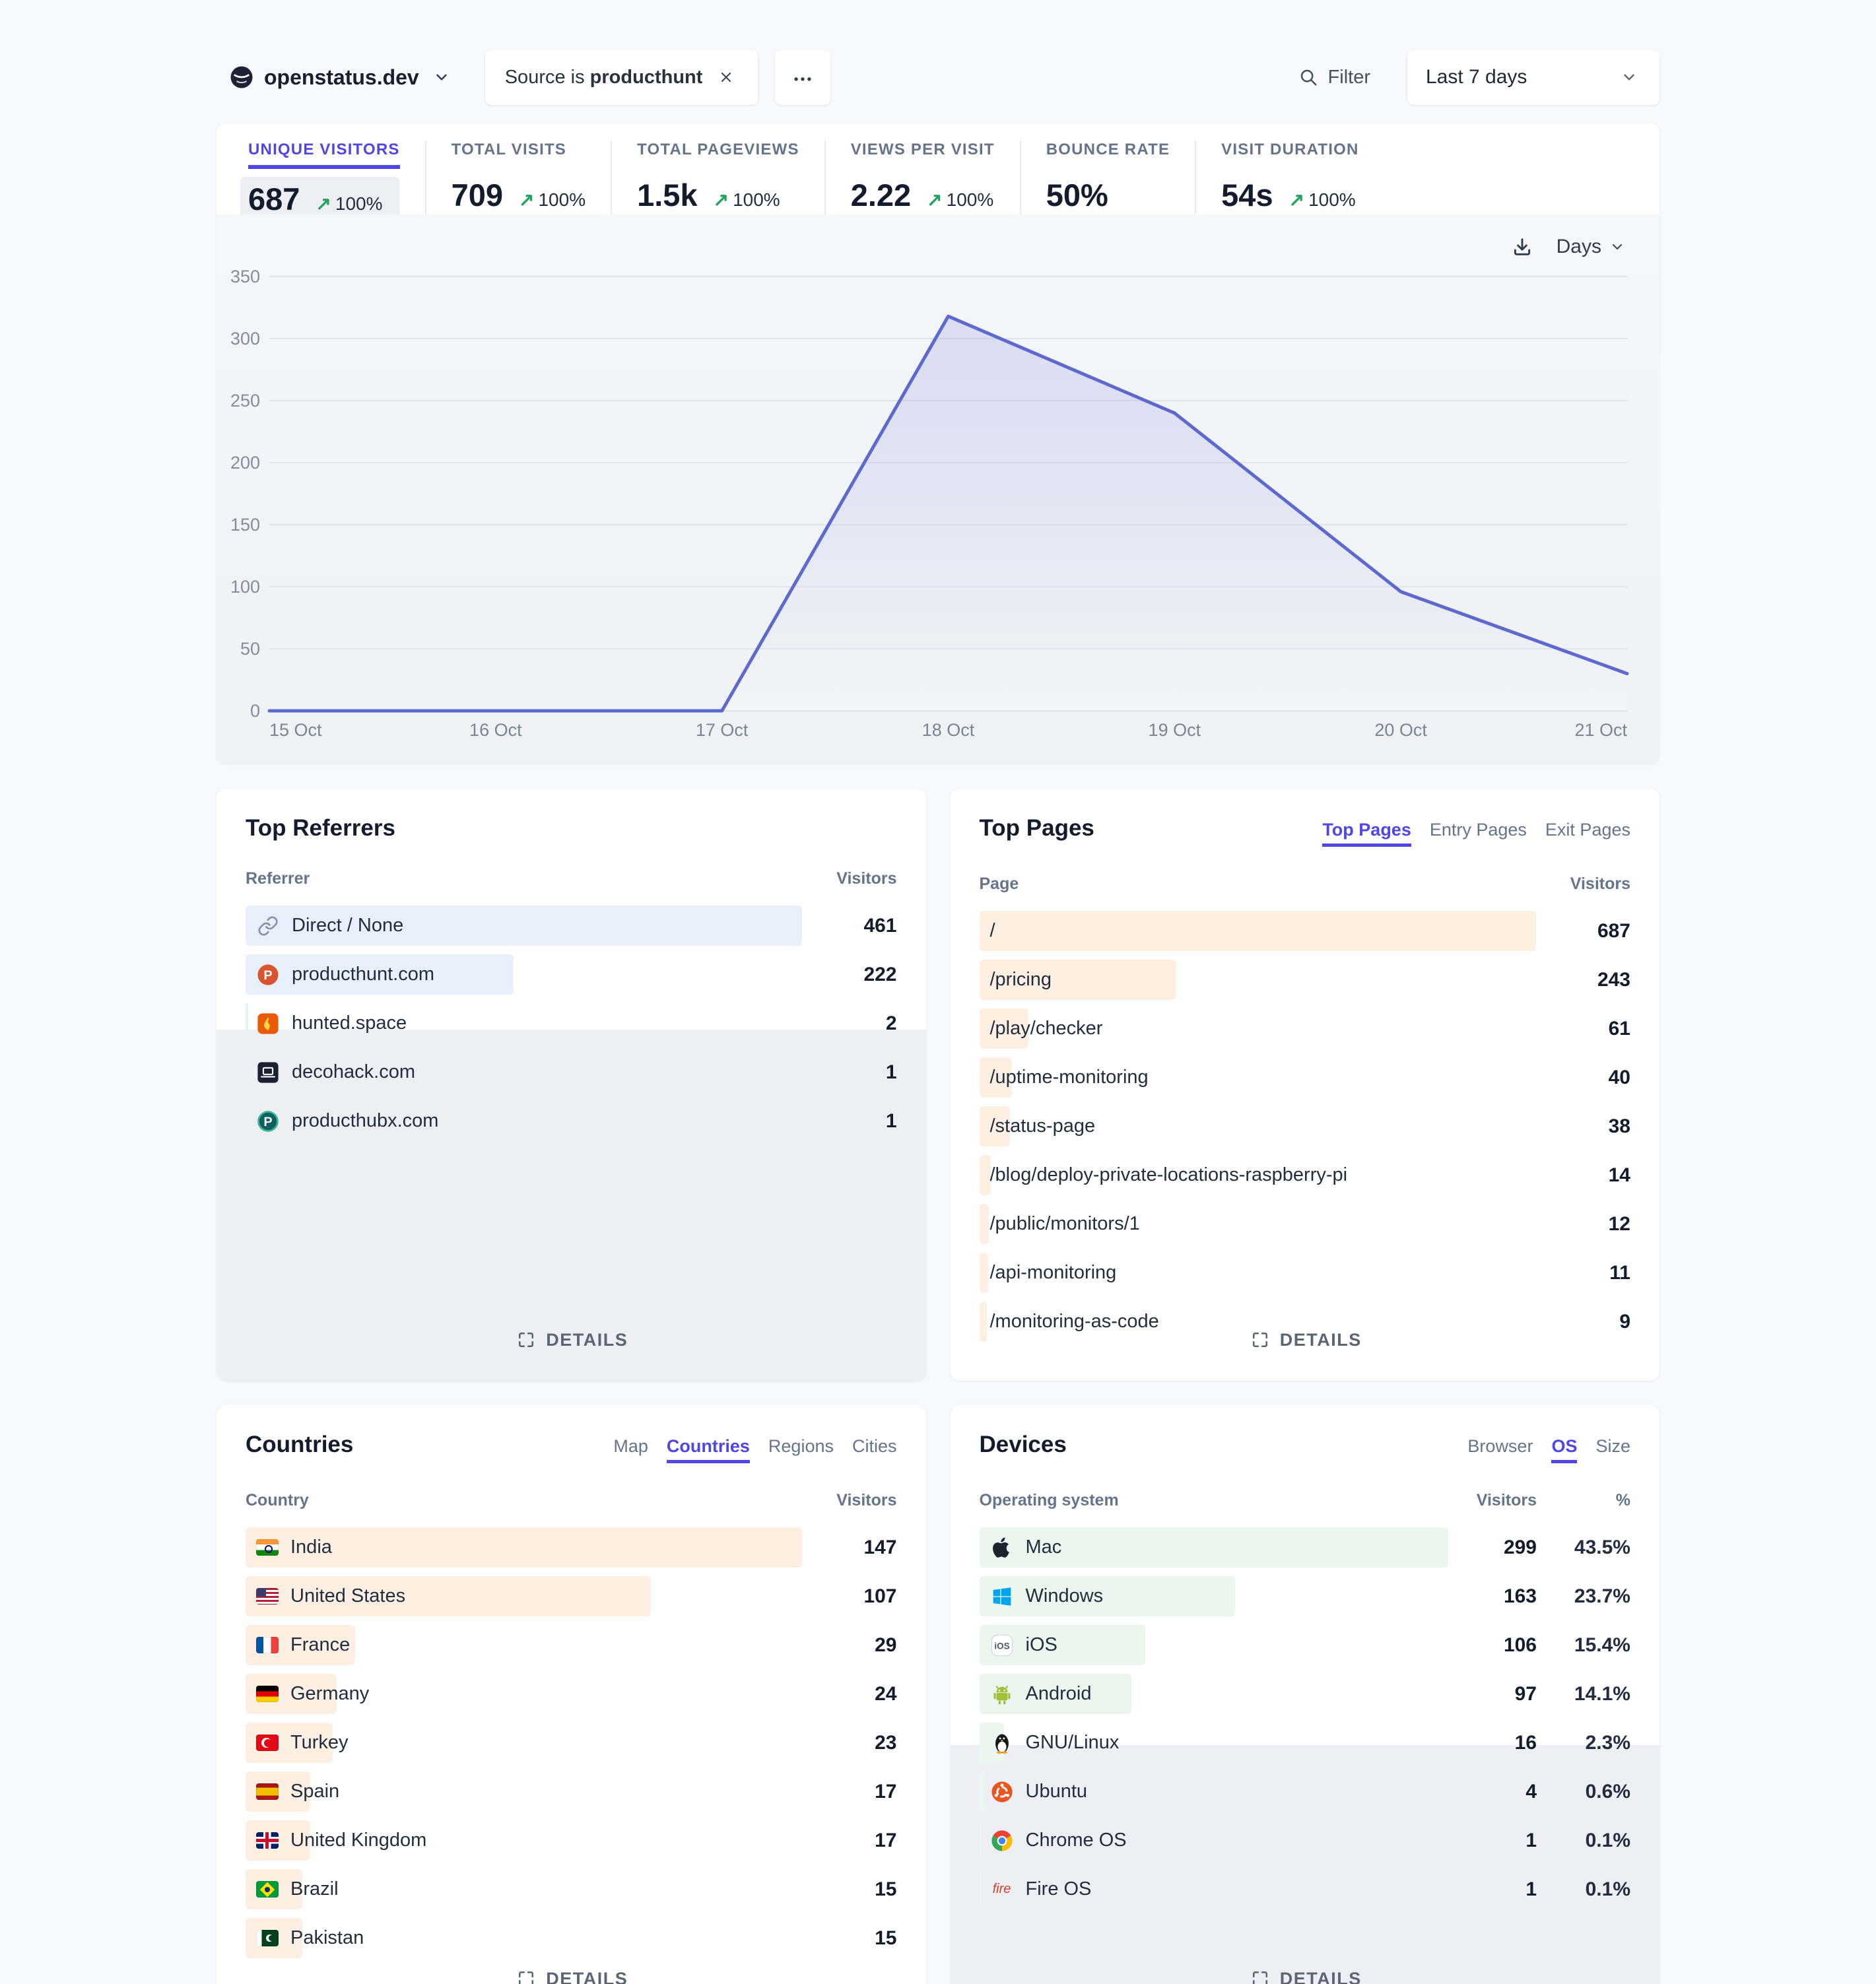 This screenshot has width=1876, height=1984. Describe the element at coordinates (267, 1840) in the screenshot. I see `gb-flag-icon` at that location.